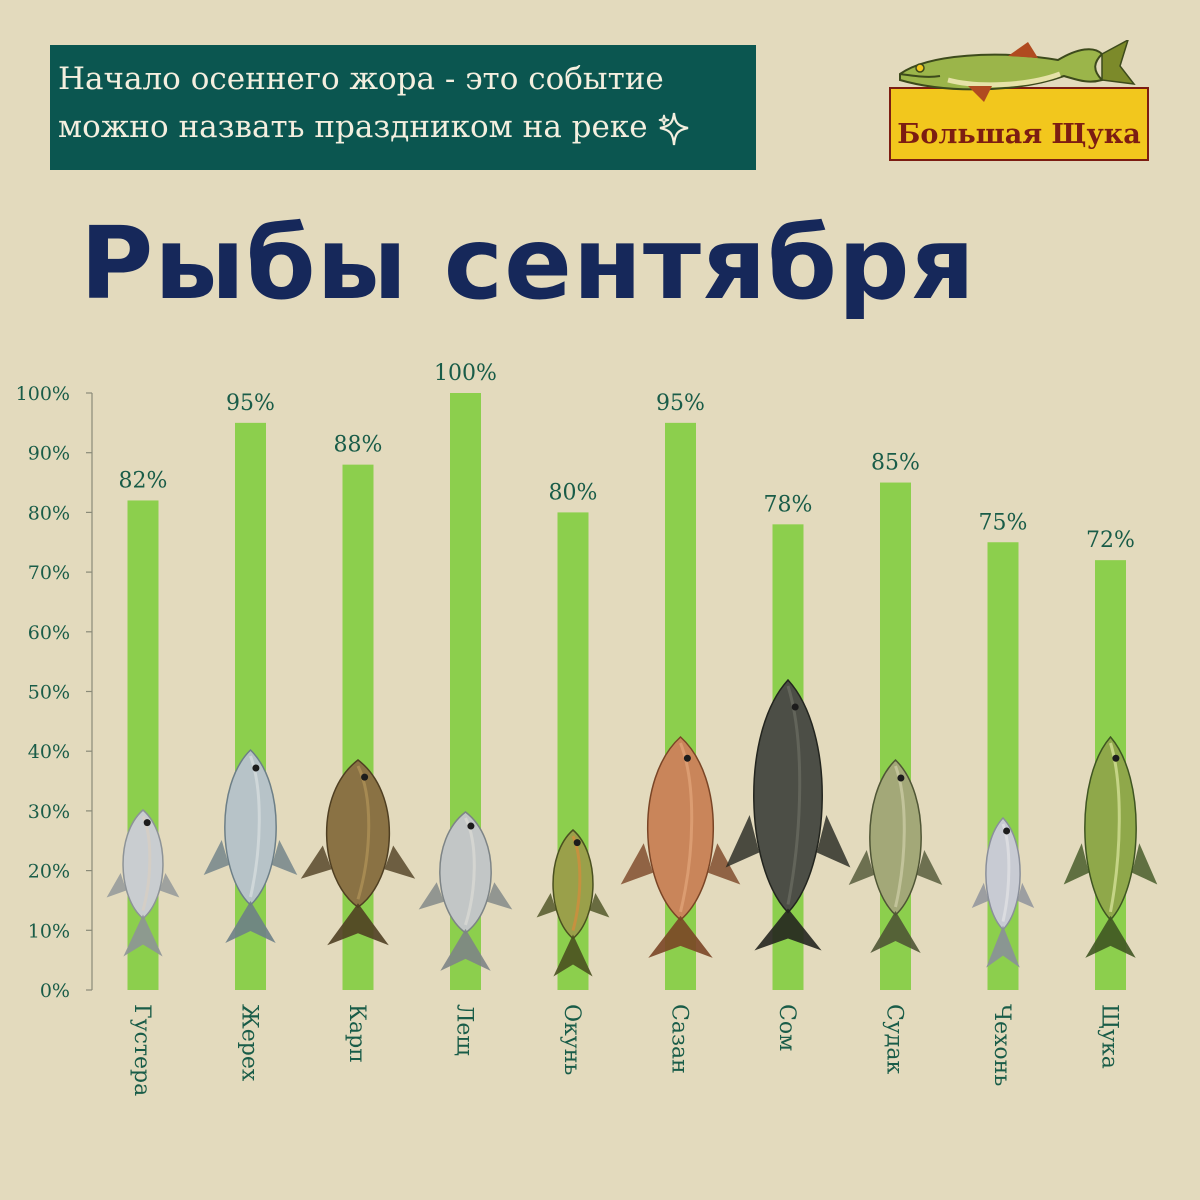 The height and width of the screenshot is (1200, 1200). Describe the element at coordinates (55, 991) in the screenshot. I see `y-tick-label: 0%` at that location.